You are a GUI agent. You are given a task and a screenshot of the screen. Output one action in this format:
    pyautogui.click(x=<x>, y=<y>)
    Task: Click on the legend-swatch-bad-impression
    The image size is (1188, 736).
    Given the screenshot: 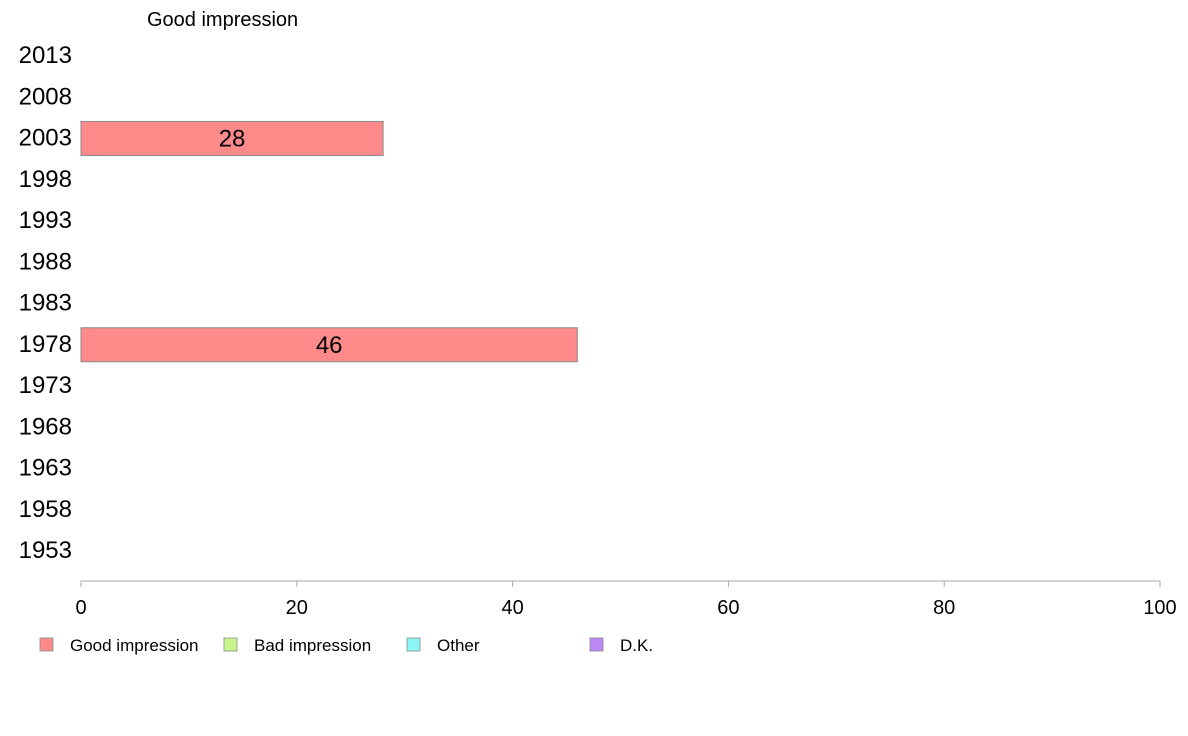 What is the action you would take?
    pyautogui.click(x=230, y=644)
    